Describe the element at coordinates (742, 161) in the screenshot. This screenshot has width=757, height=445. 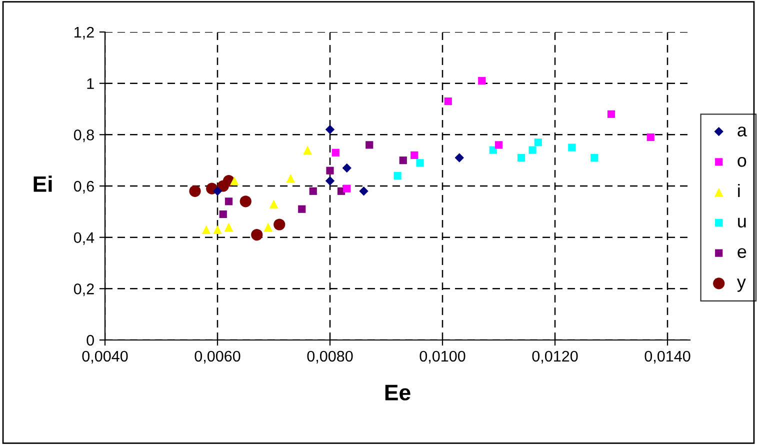
I see `legend-label: o` at that location.